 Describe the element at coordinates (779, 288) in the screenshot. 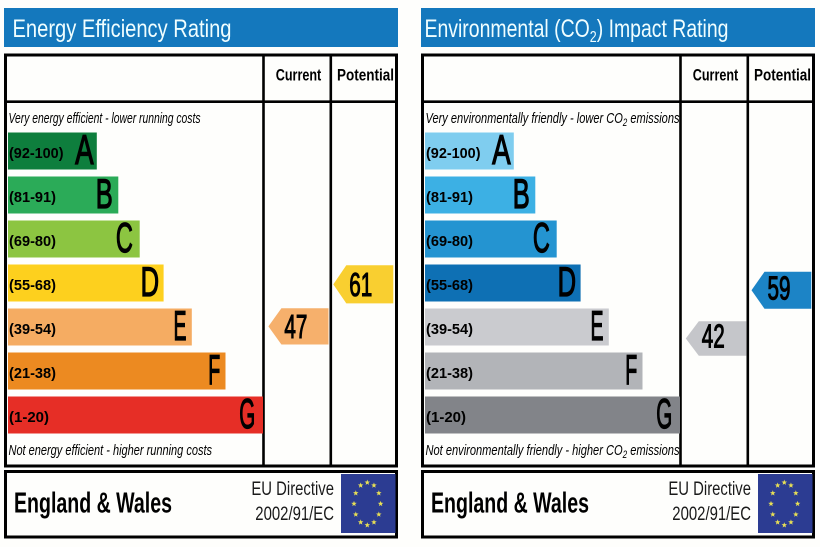

I see `svg-text: 59` at that location.